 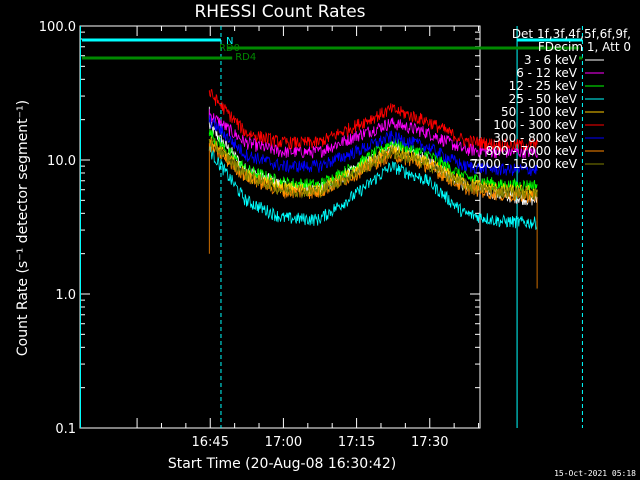 What do you see at coordinates (279, 12) in the screenshot?
I see `chart-title: RHESSI Count Rates` at bounding box center [279, 12].